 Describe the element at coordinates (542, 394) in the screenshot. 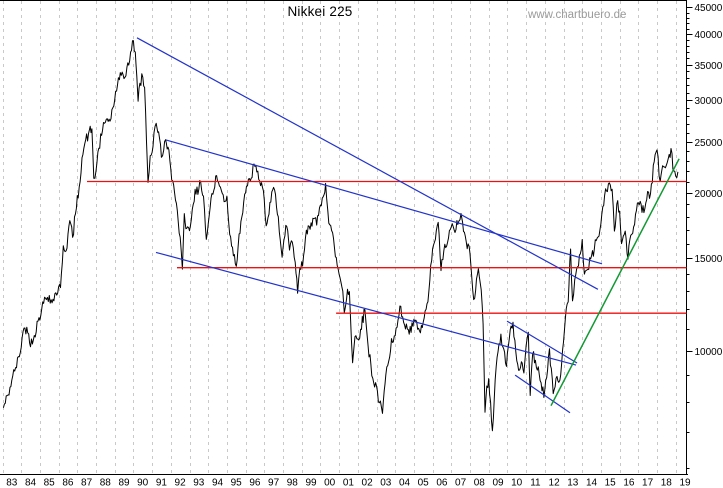

I see `trendline-wedge-lower` at that location.